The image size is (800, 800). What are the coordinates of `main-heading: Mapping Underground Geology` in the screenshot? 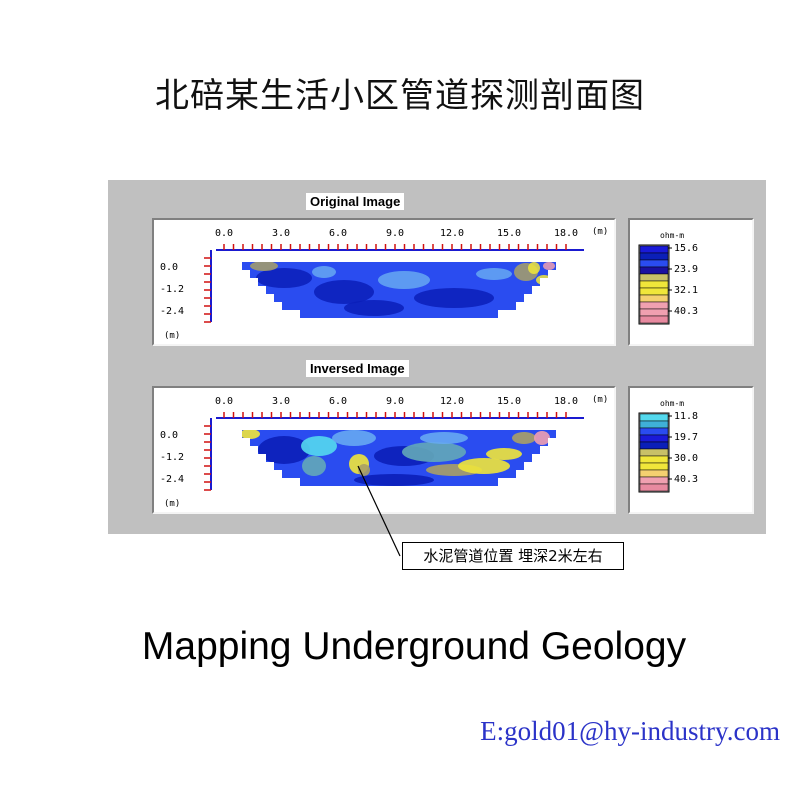 It's located at (414, 646).